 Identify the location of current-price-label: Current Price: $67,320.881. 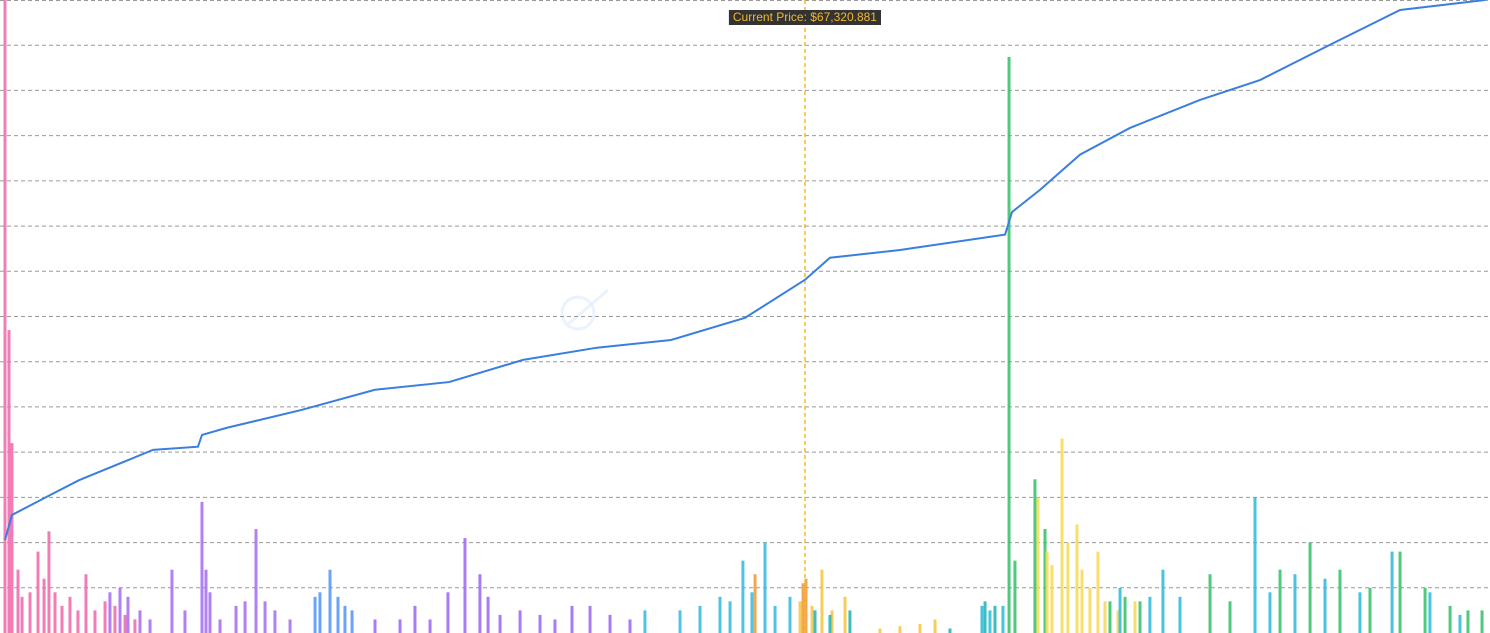
(804, 17).